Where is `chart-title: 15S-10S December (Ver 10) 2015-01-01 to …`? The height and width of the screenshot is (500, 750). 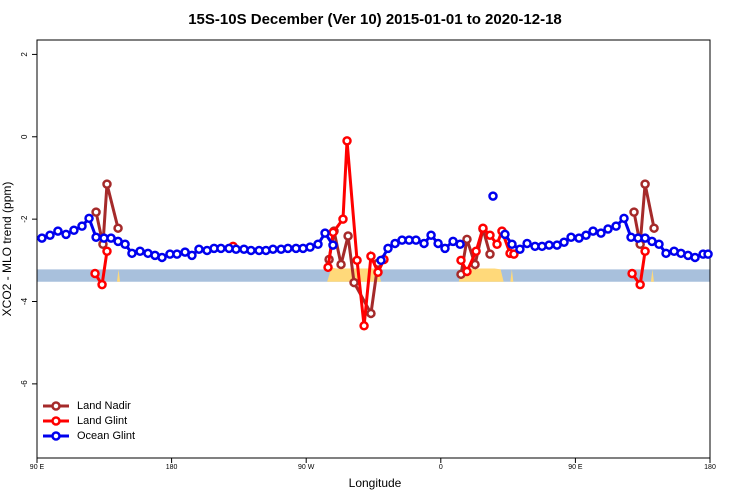 chart-title: 15S-10S December (Ver 10) 2015-01-01 to … is located at coordinates (375, 19).